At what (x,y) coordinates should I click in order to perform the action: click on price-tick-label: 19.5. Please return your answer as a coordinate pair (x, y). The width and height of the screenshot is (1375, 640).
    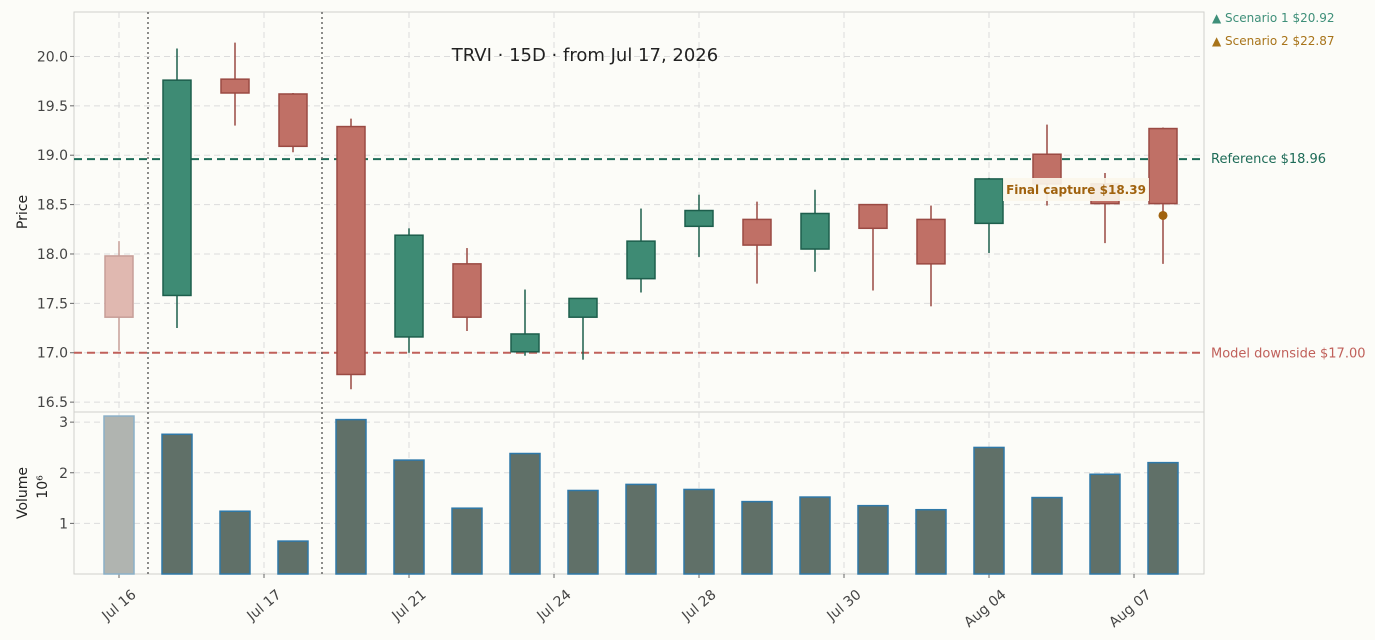
    Looking at the image, I should click on (52, 107).